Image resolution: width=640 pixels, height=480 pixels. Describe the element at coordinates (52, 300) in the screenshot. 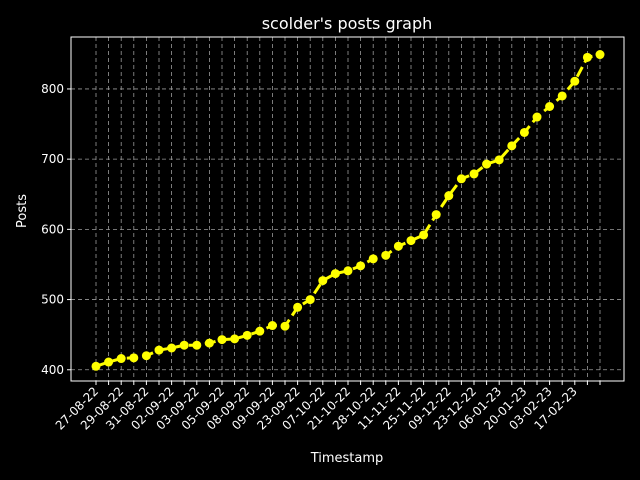

I see `y-tick-label: 500` at that location.